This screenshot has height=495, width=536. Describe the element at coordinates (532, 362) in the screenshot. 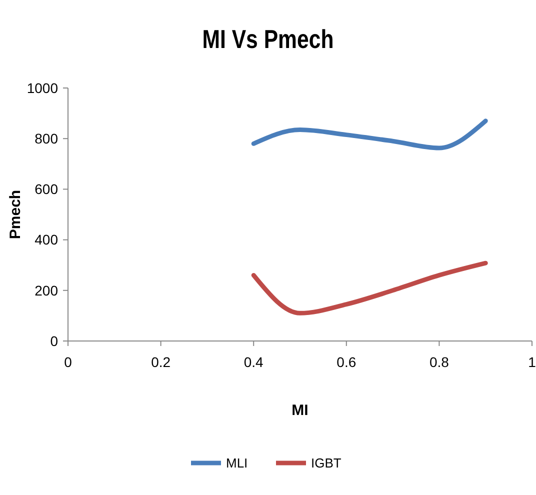

I see `x-tick-label: 1` at that location.